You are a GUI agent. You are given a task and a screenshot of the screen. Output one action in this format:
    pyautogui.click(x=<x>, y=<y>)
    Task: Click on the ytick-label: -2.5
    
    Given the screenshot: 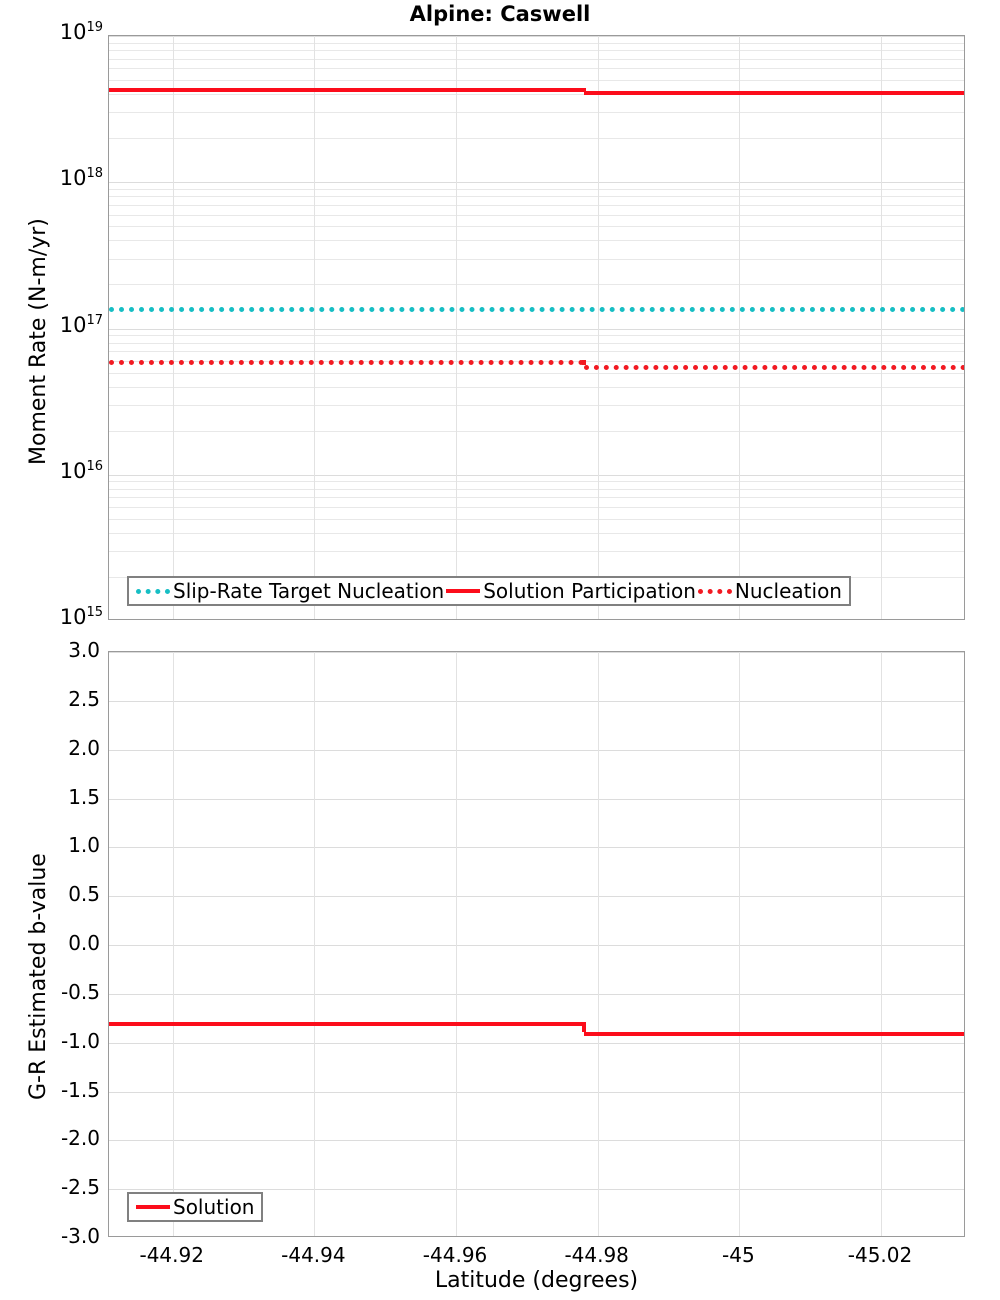 What is the action you would take?
    pyautogui.click(x=80, y=1187)
    